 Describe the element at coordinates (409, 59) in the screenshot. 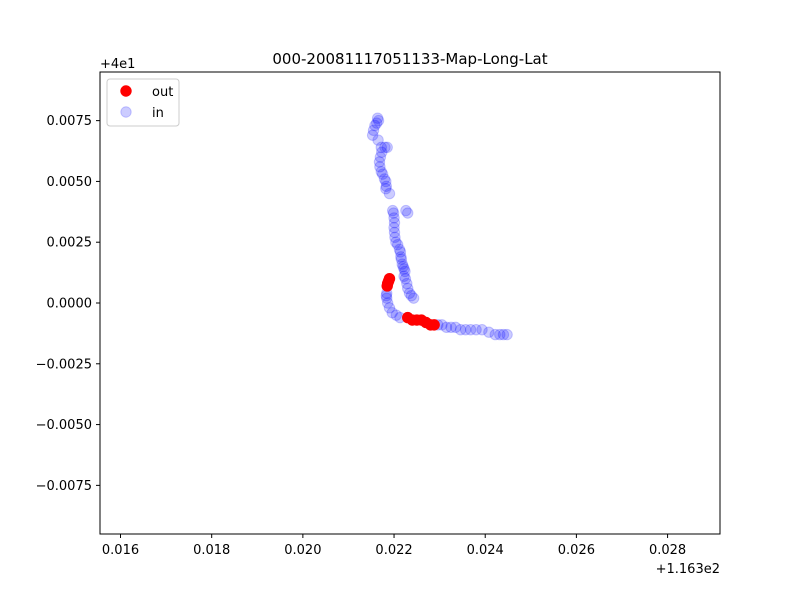

I see `chart-title: 000-20081117051133-Map-Long-Lat` at that location.